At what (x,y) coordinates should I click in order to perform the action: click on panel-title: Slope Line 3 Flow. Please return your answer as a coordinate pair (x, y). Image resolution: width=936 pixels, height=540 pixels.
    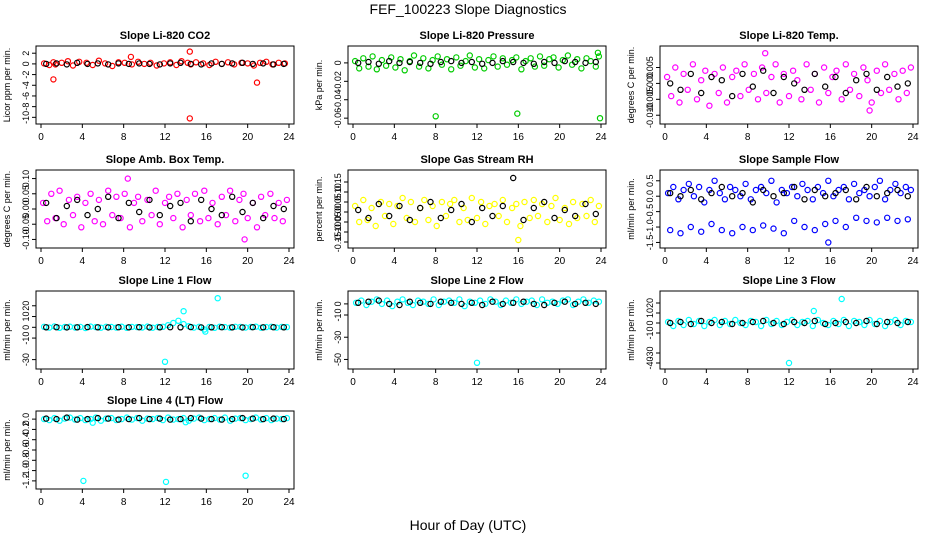
    Looking at the image, I should click on (789, 281).